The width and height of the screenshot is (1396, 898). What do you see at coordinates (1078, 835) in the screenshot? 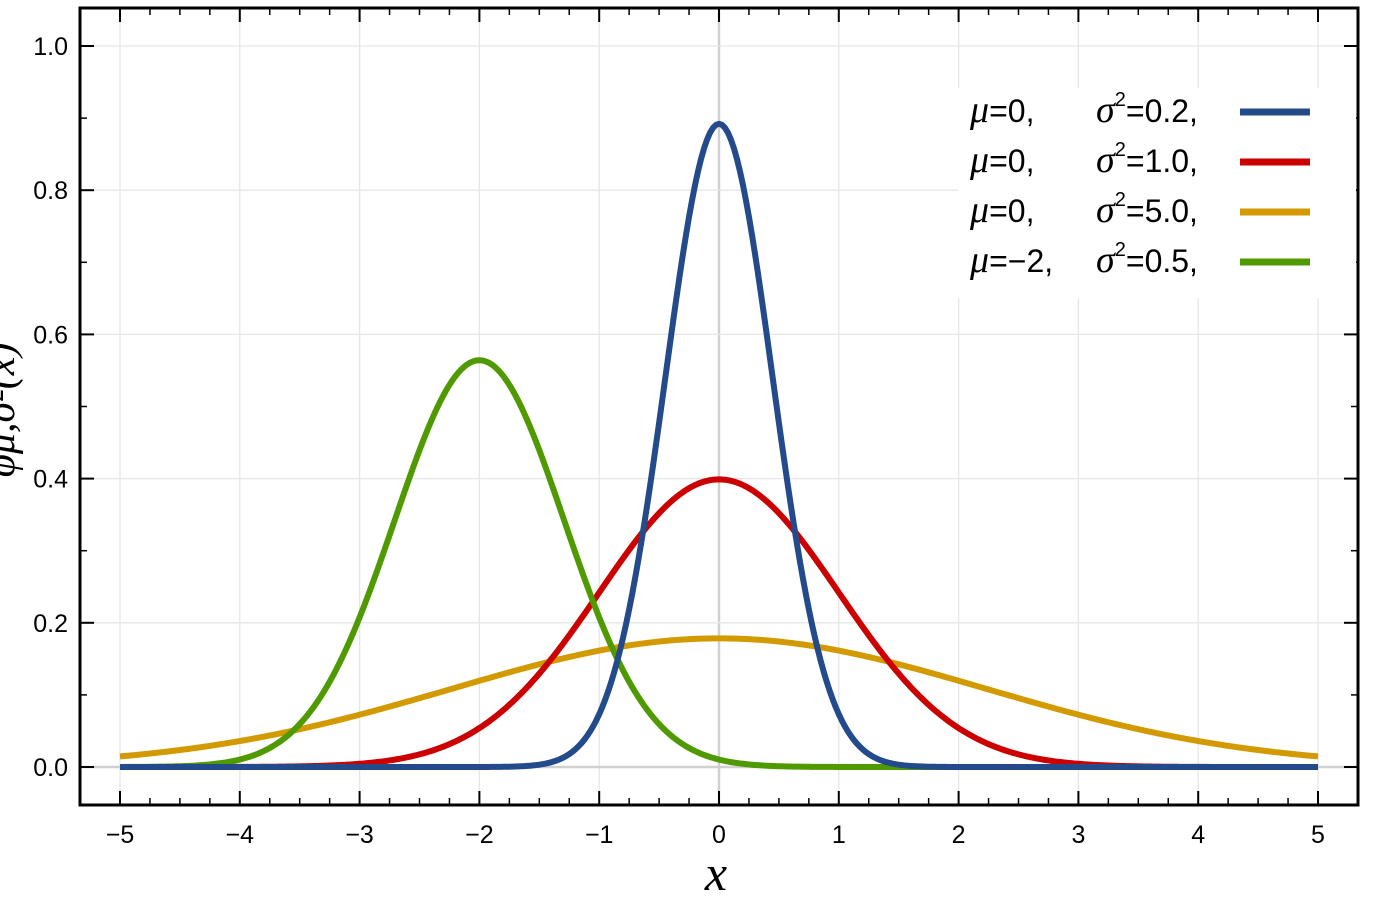
I see `x-tick-label: 3` at bounding box center [1078, 835].